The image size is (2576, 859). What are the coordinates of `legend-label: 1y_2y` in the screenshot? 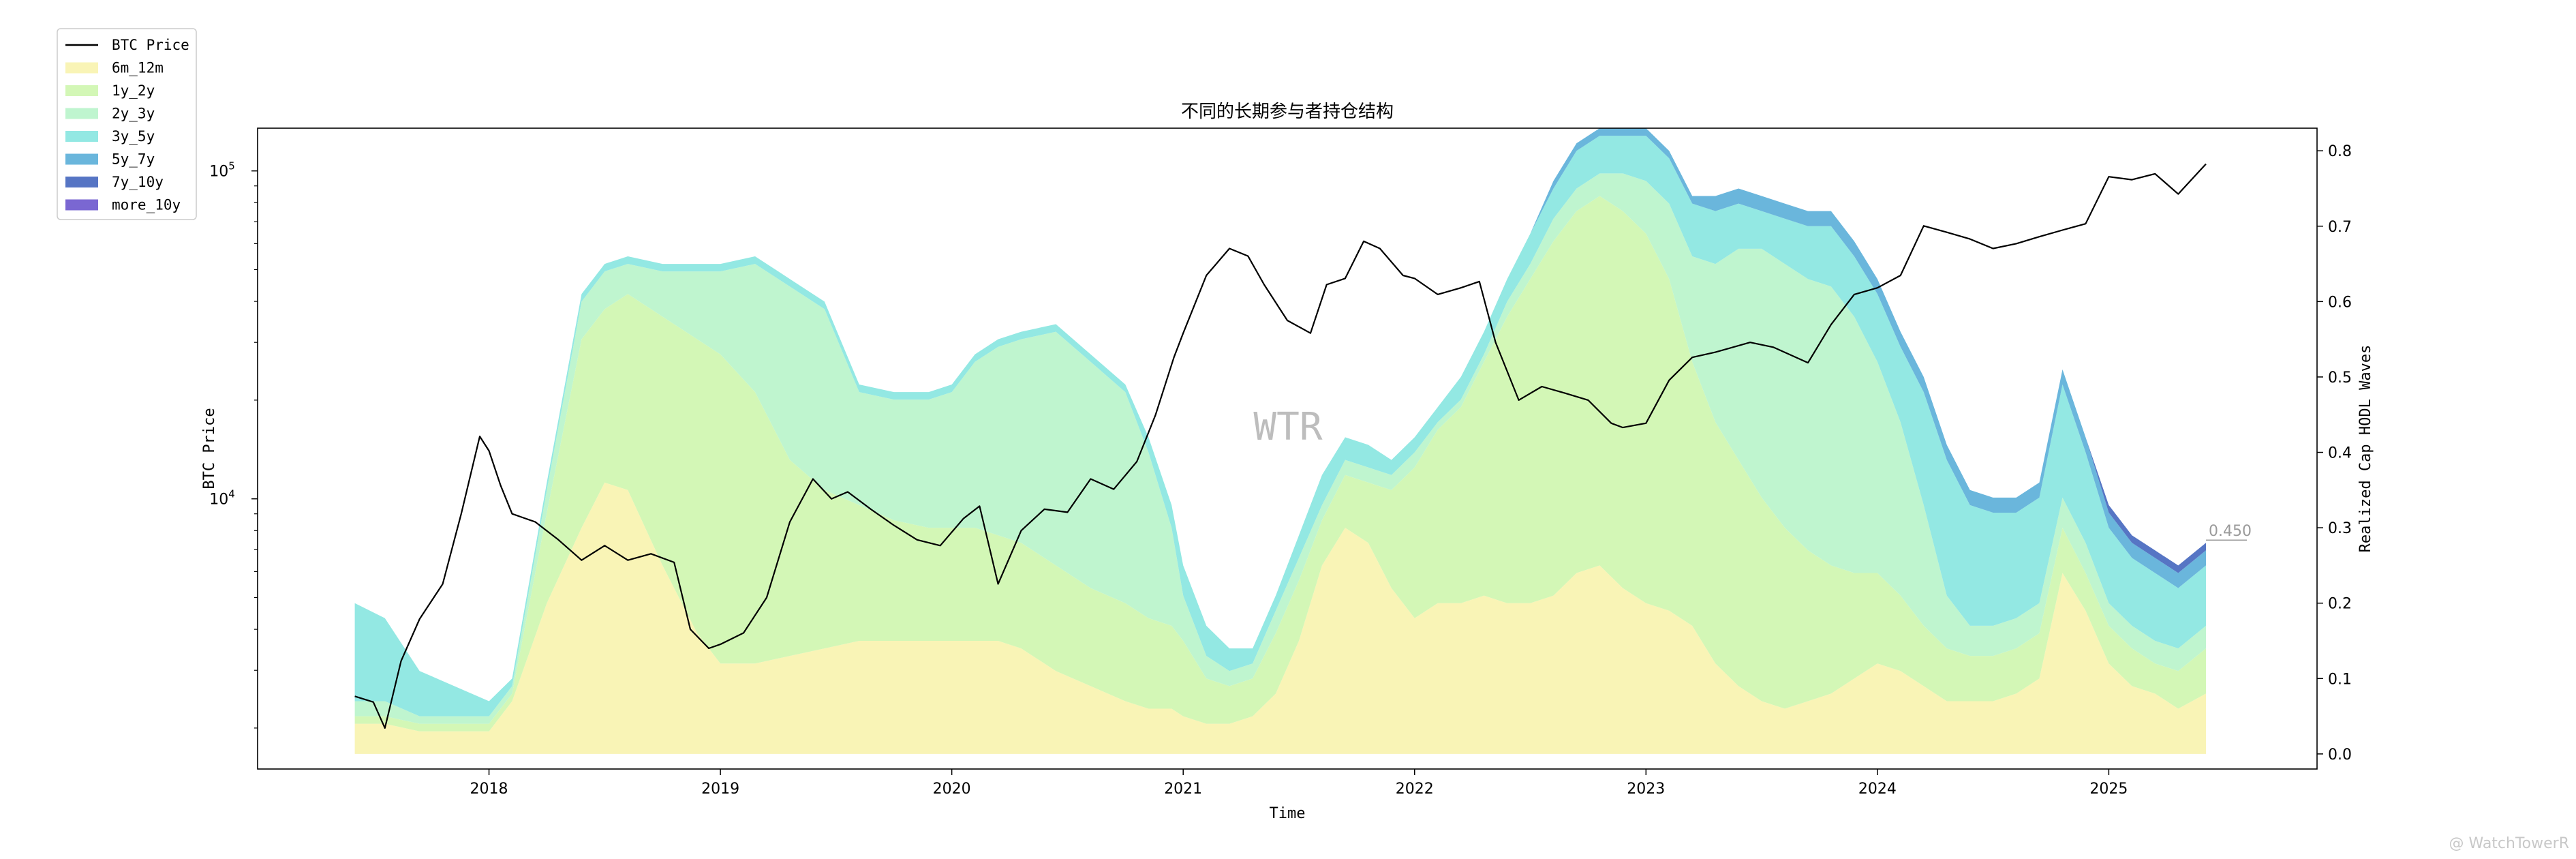 It's located at (133, 90).